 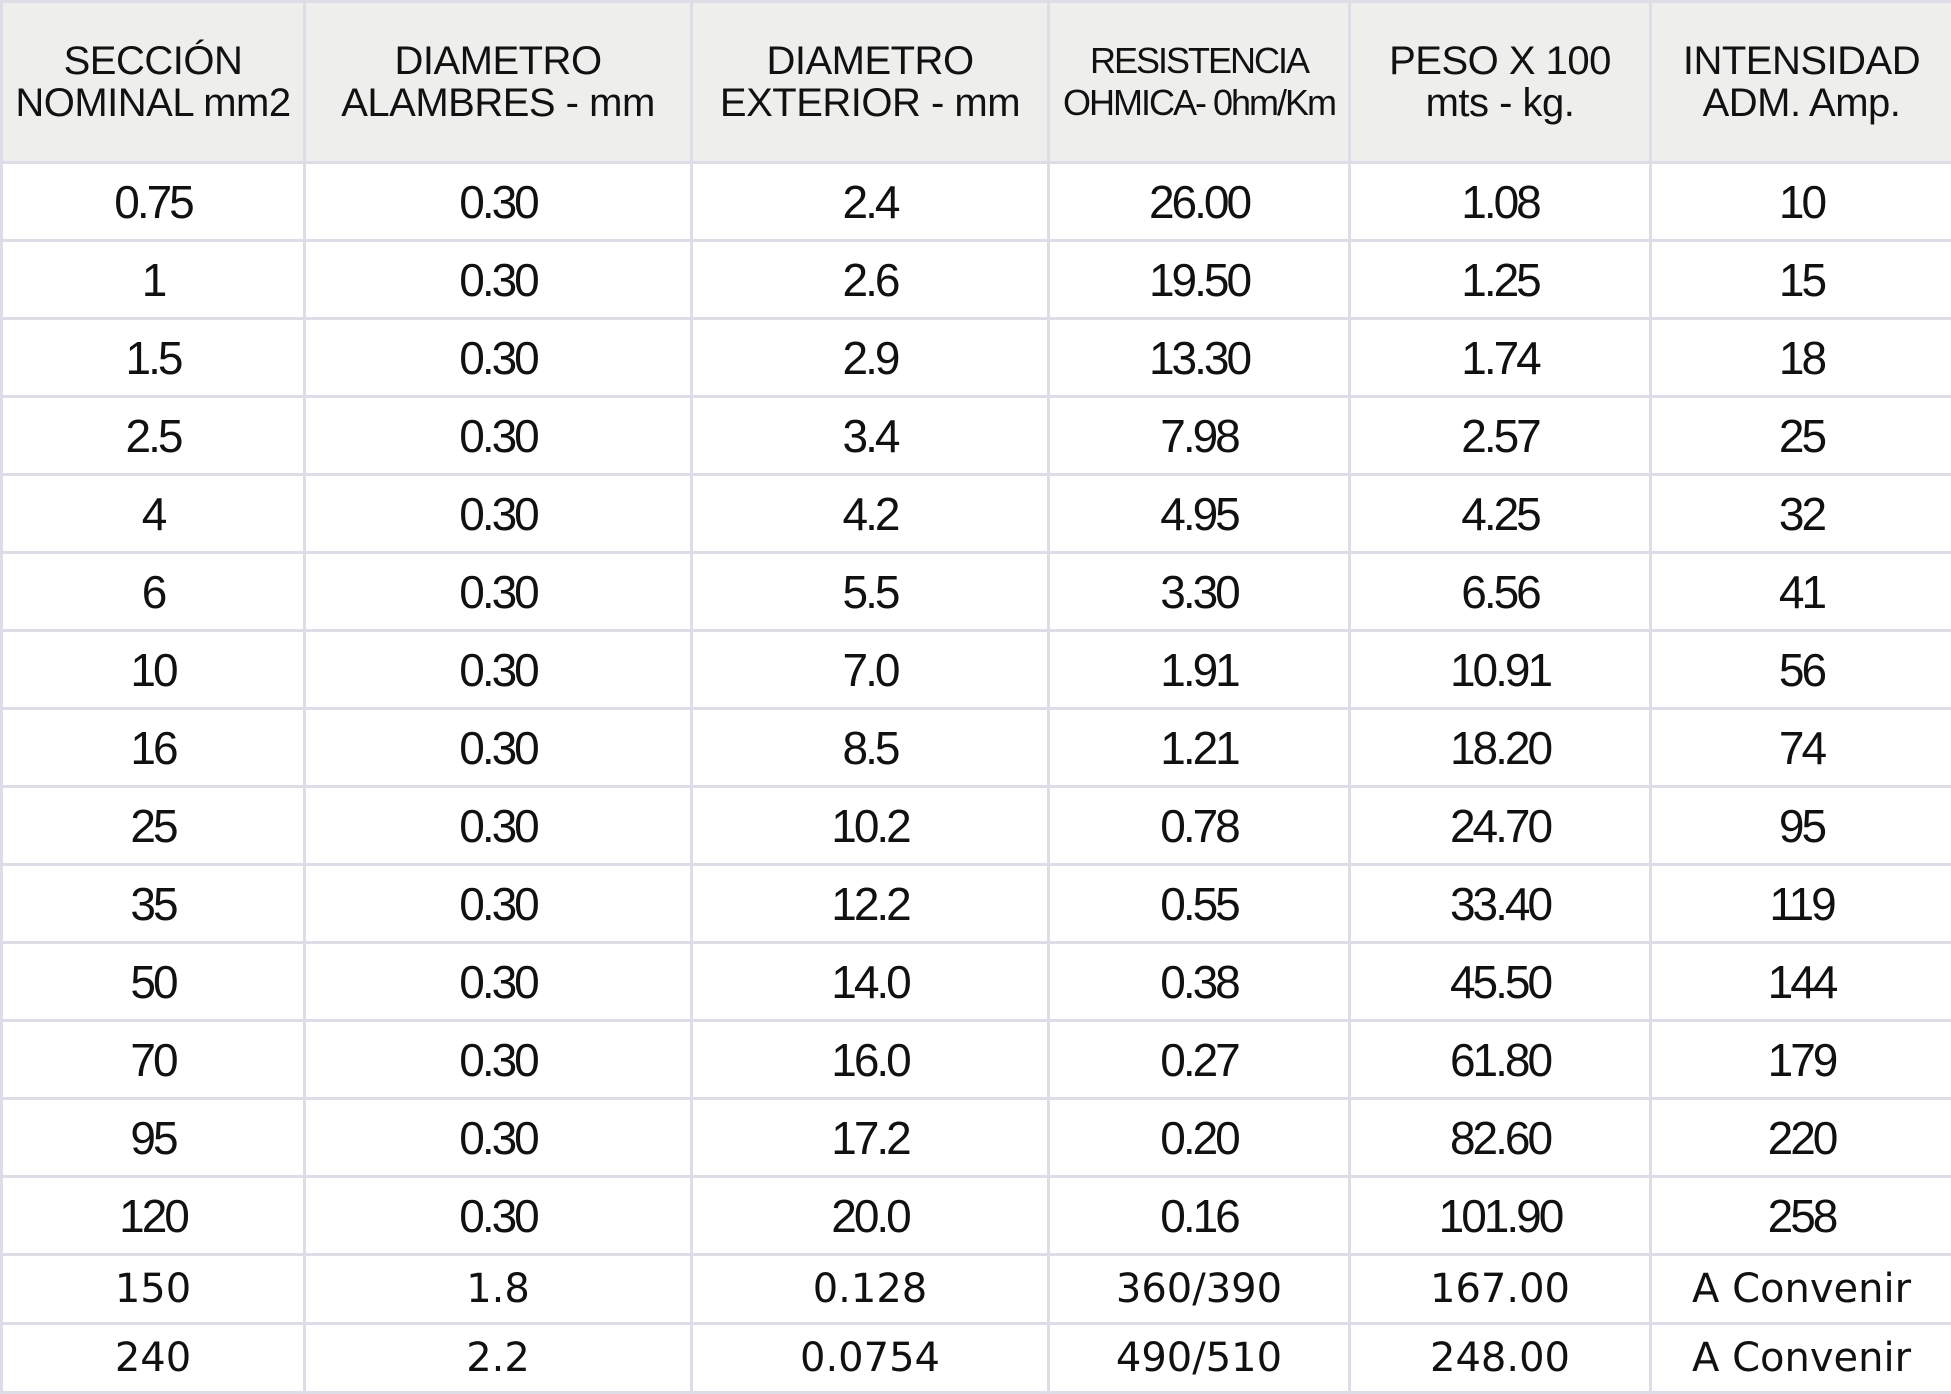 I want to click on cell-diametro-exterior: 7.0, so click(x=870, y=670).